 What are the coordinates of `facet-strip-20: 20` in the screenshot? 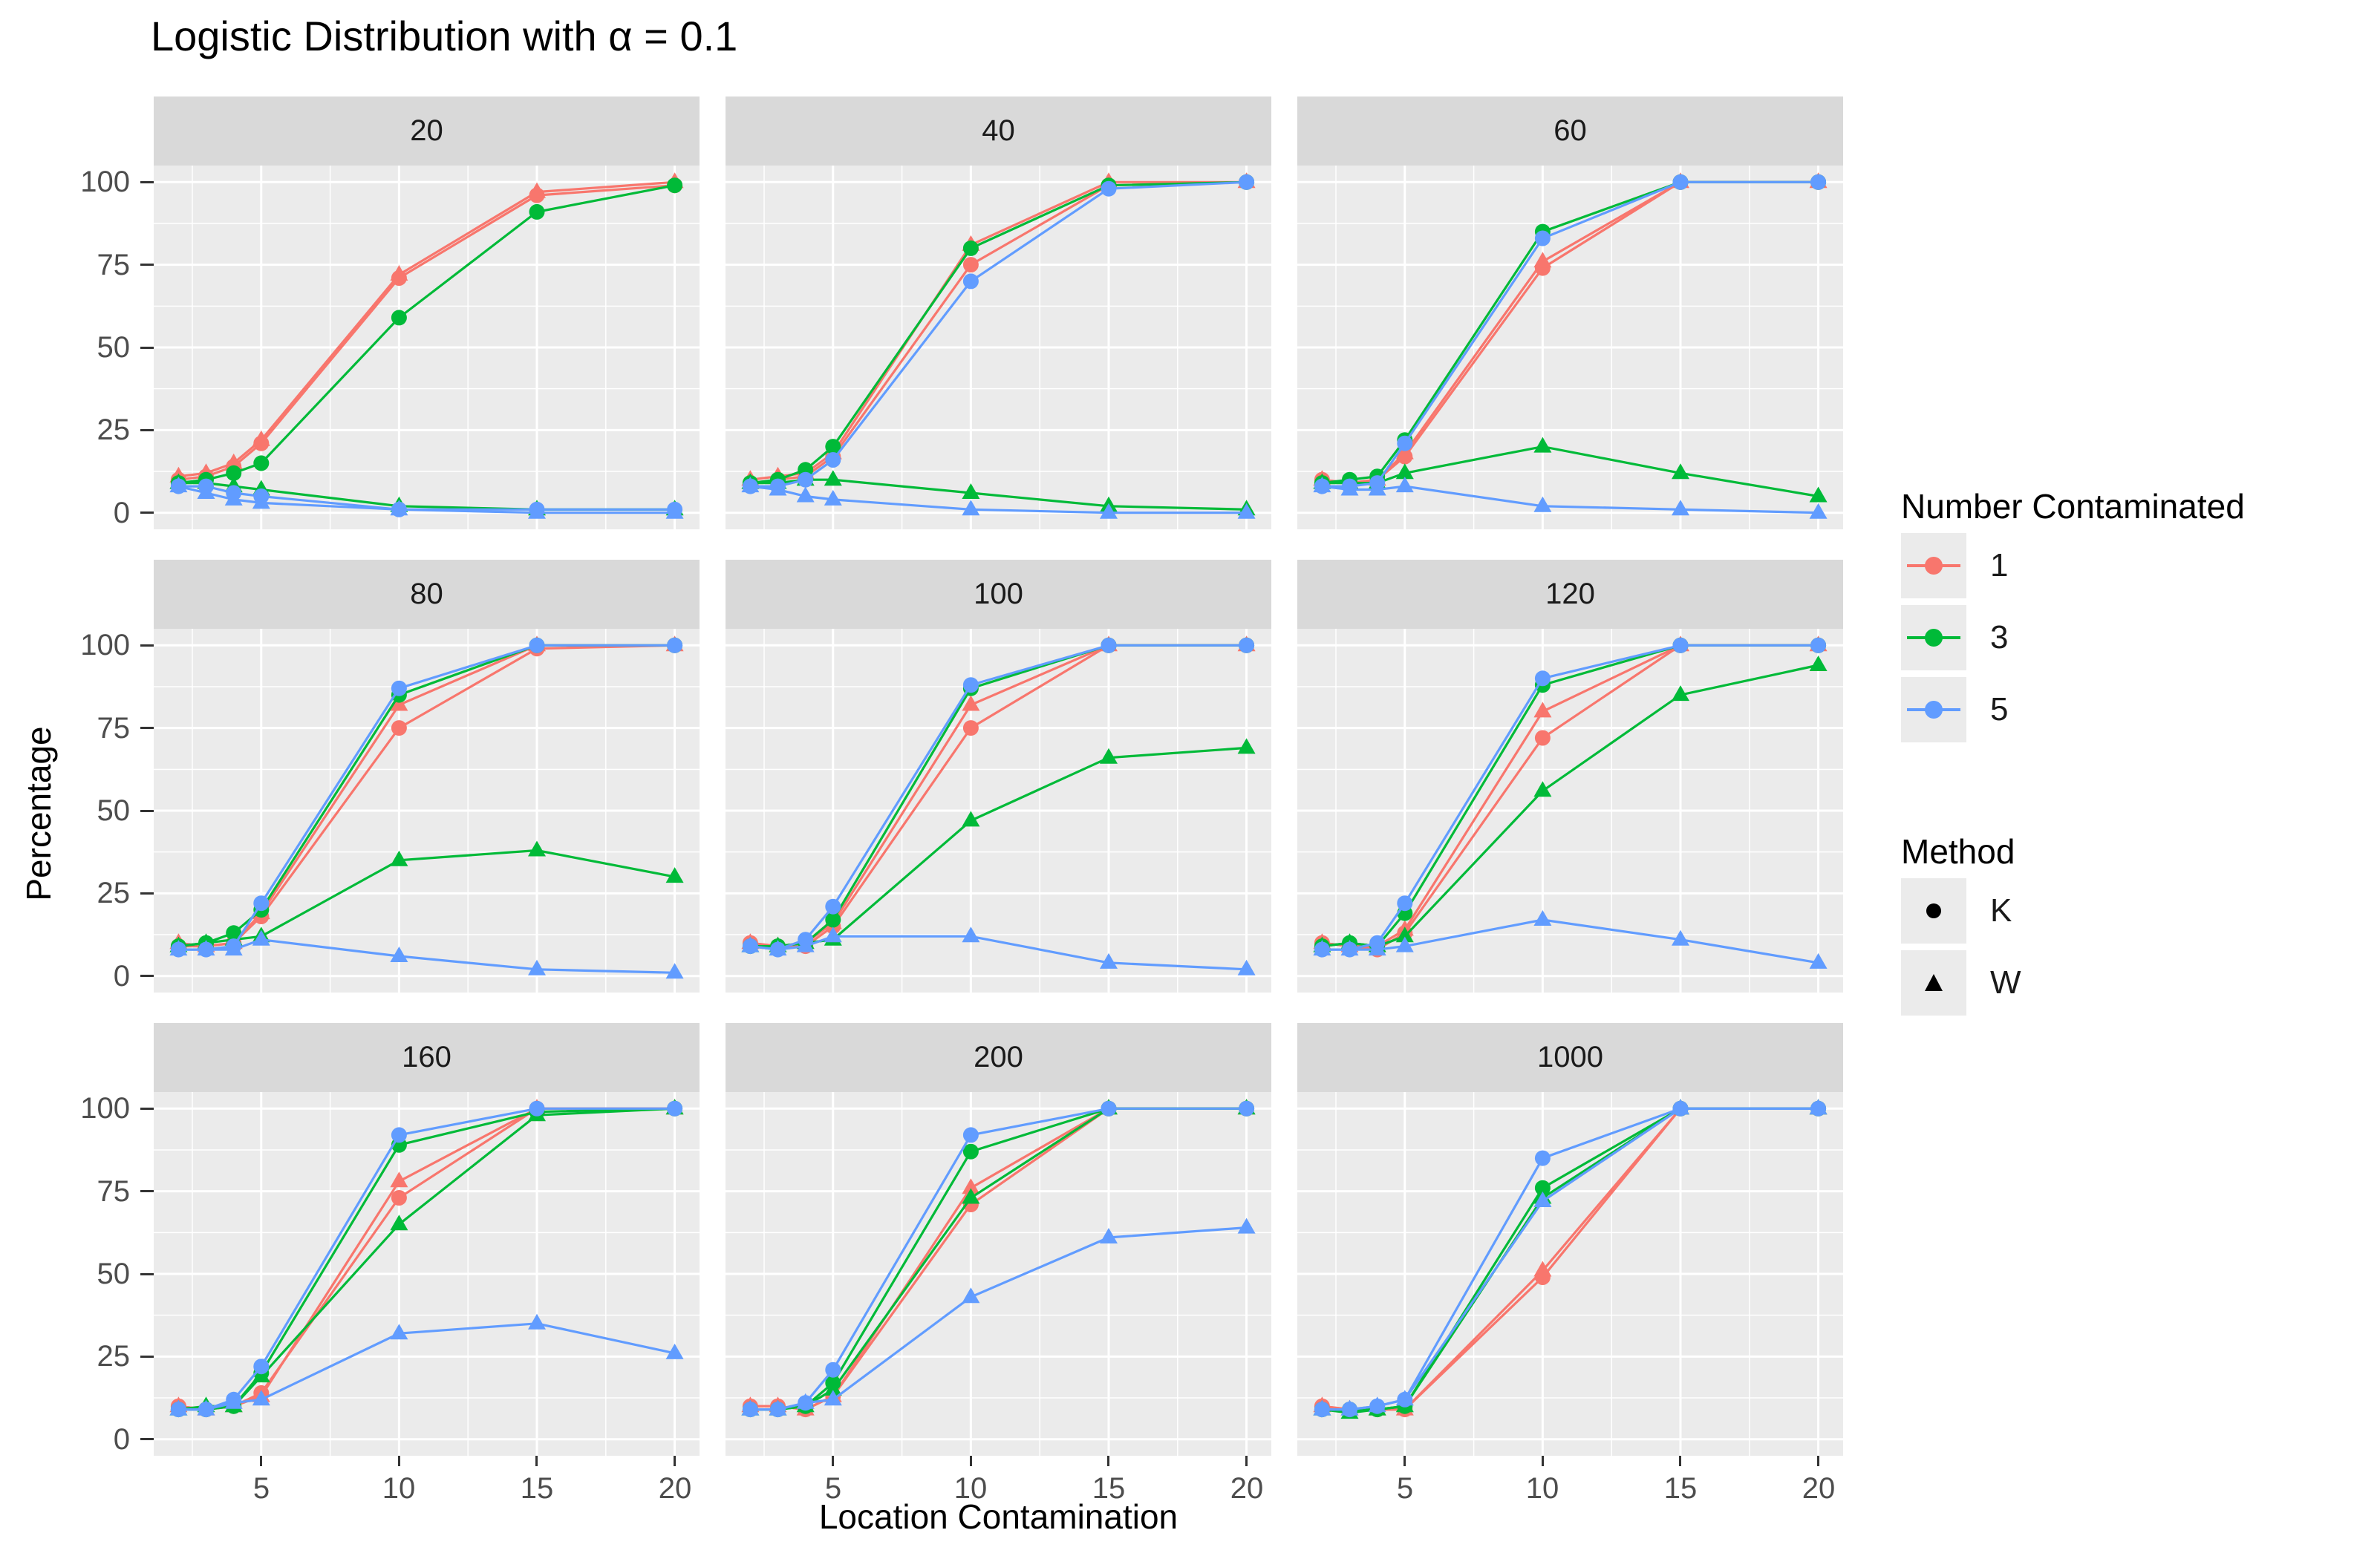 It's located at (427, 131).